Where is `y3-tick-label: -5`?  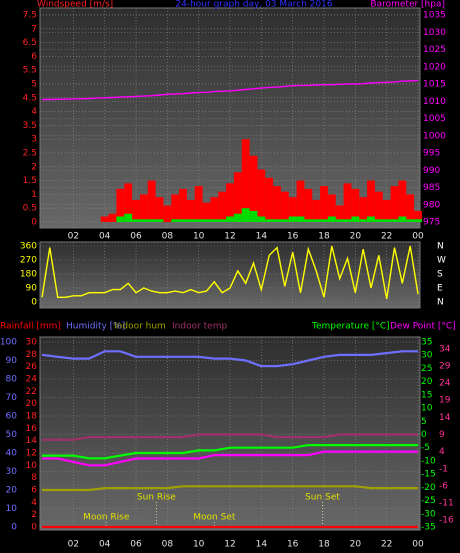
y3-tick-label: -5 is located at coordinates (425, 448).